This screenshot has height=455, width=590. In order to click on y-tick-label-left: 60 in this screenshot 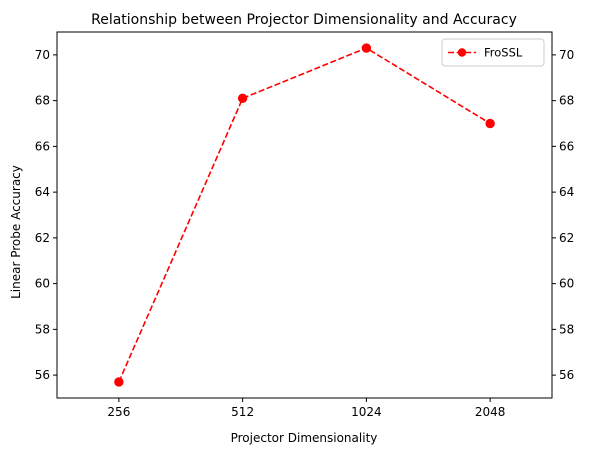, I will do `click(42, 284)`.